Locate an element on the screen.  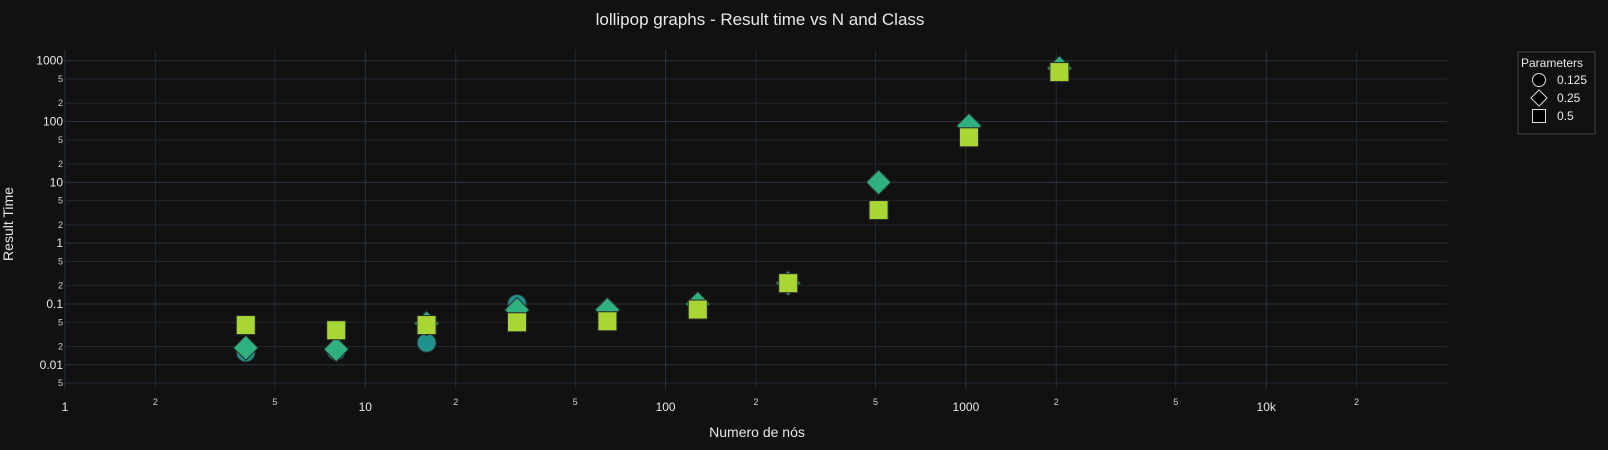
x-tick-label: 10 is located at coordinates (366, 407).